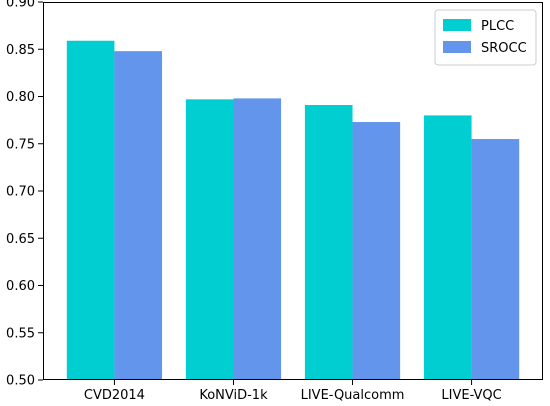  Describe the element at coordinates (485, 37) in the screenshot. I see `legend: PLCC SROCC` at that location.